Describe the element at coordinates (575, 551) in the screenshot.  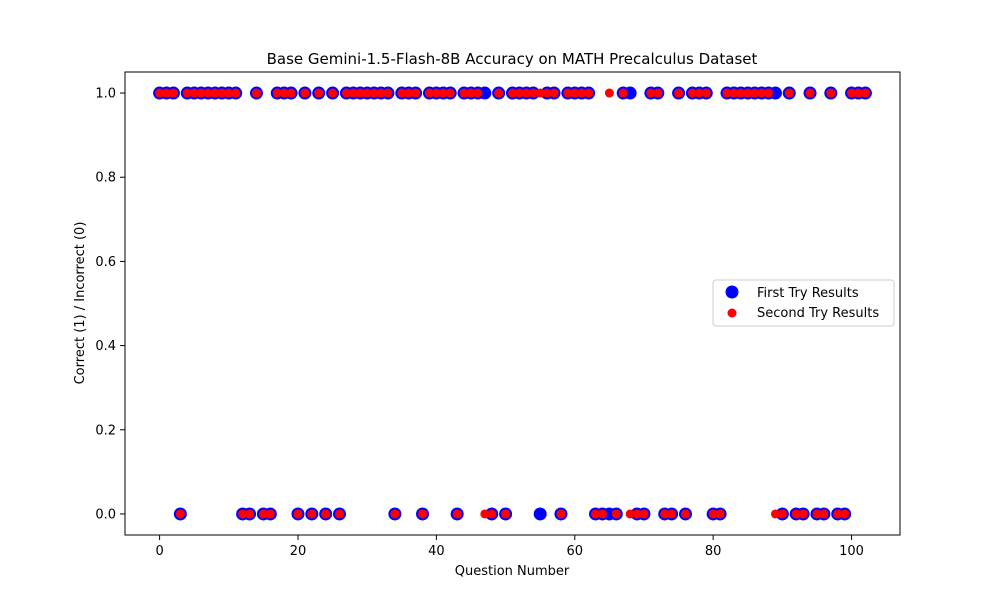
I see `x-tick-label: 60` at that location.